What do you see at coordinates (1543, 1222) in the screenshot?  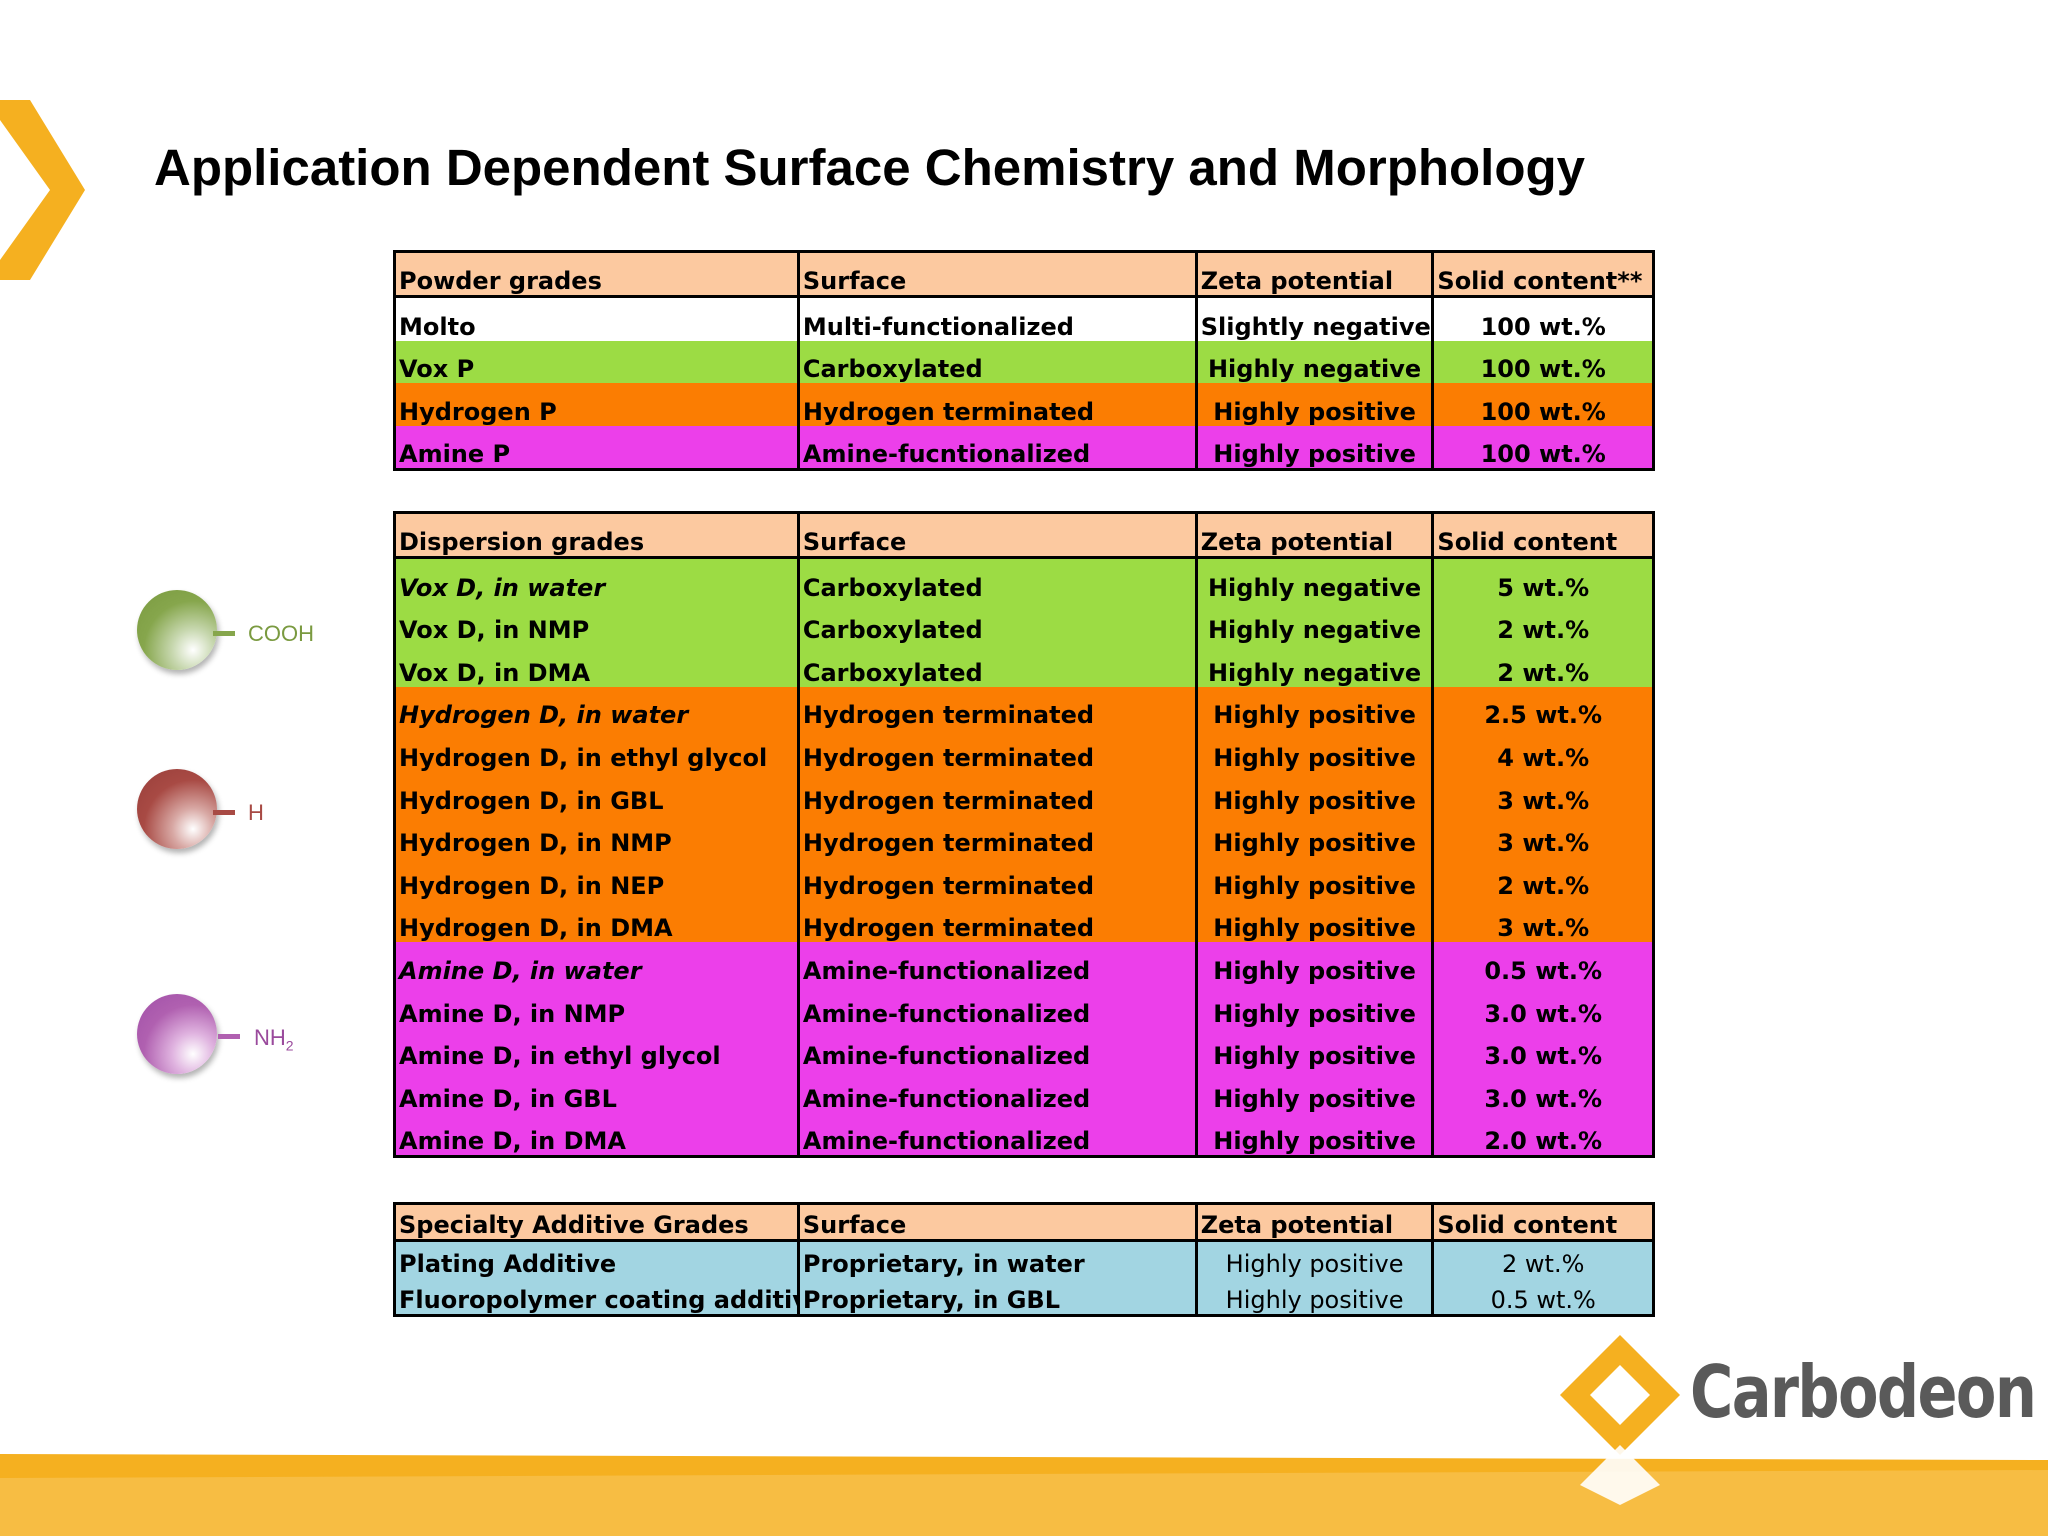 I see `header-cell: Solid content` at bounding box center [1543, 1222].